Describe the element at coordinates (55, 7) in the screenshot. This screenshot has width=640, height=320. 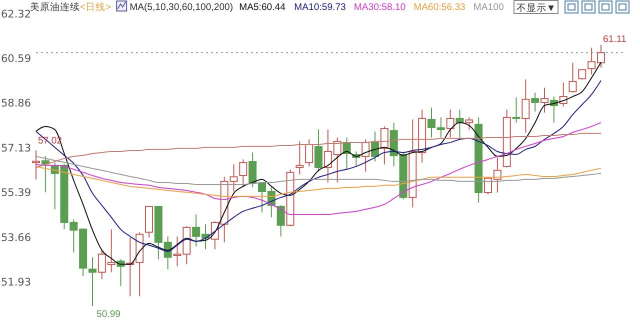
I see `chart-title: 美原油连续` at that location.